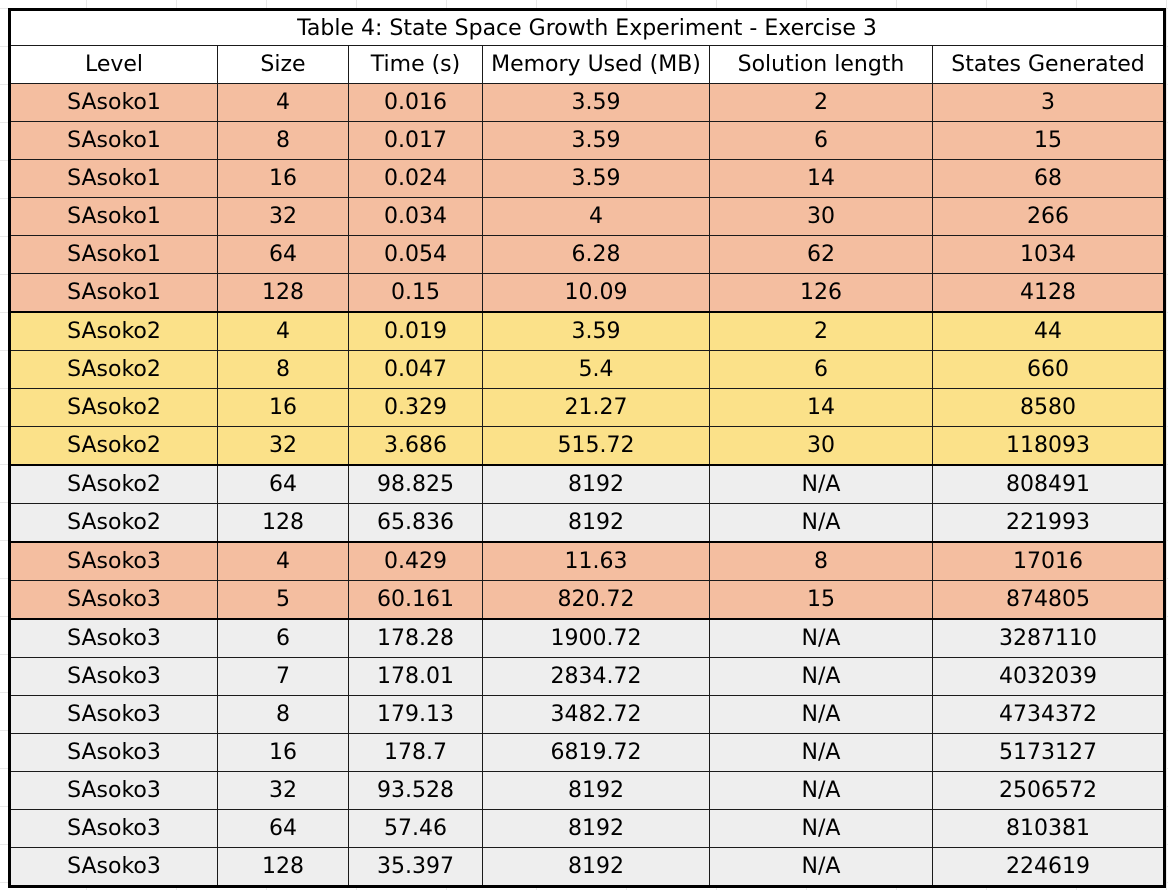 This screenshot has width=1168, height=890. Describe the element at coordinates (821, 446) in the screenshot. I see `cell-solution-length: 30` at that location.